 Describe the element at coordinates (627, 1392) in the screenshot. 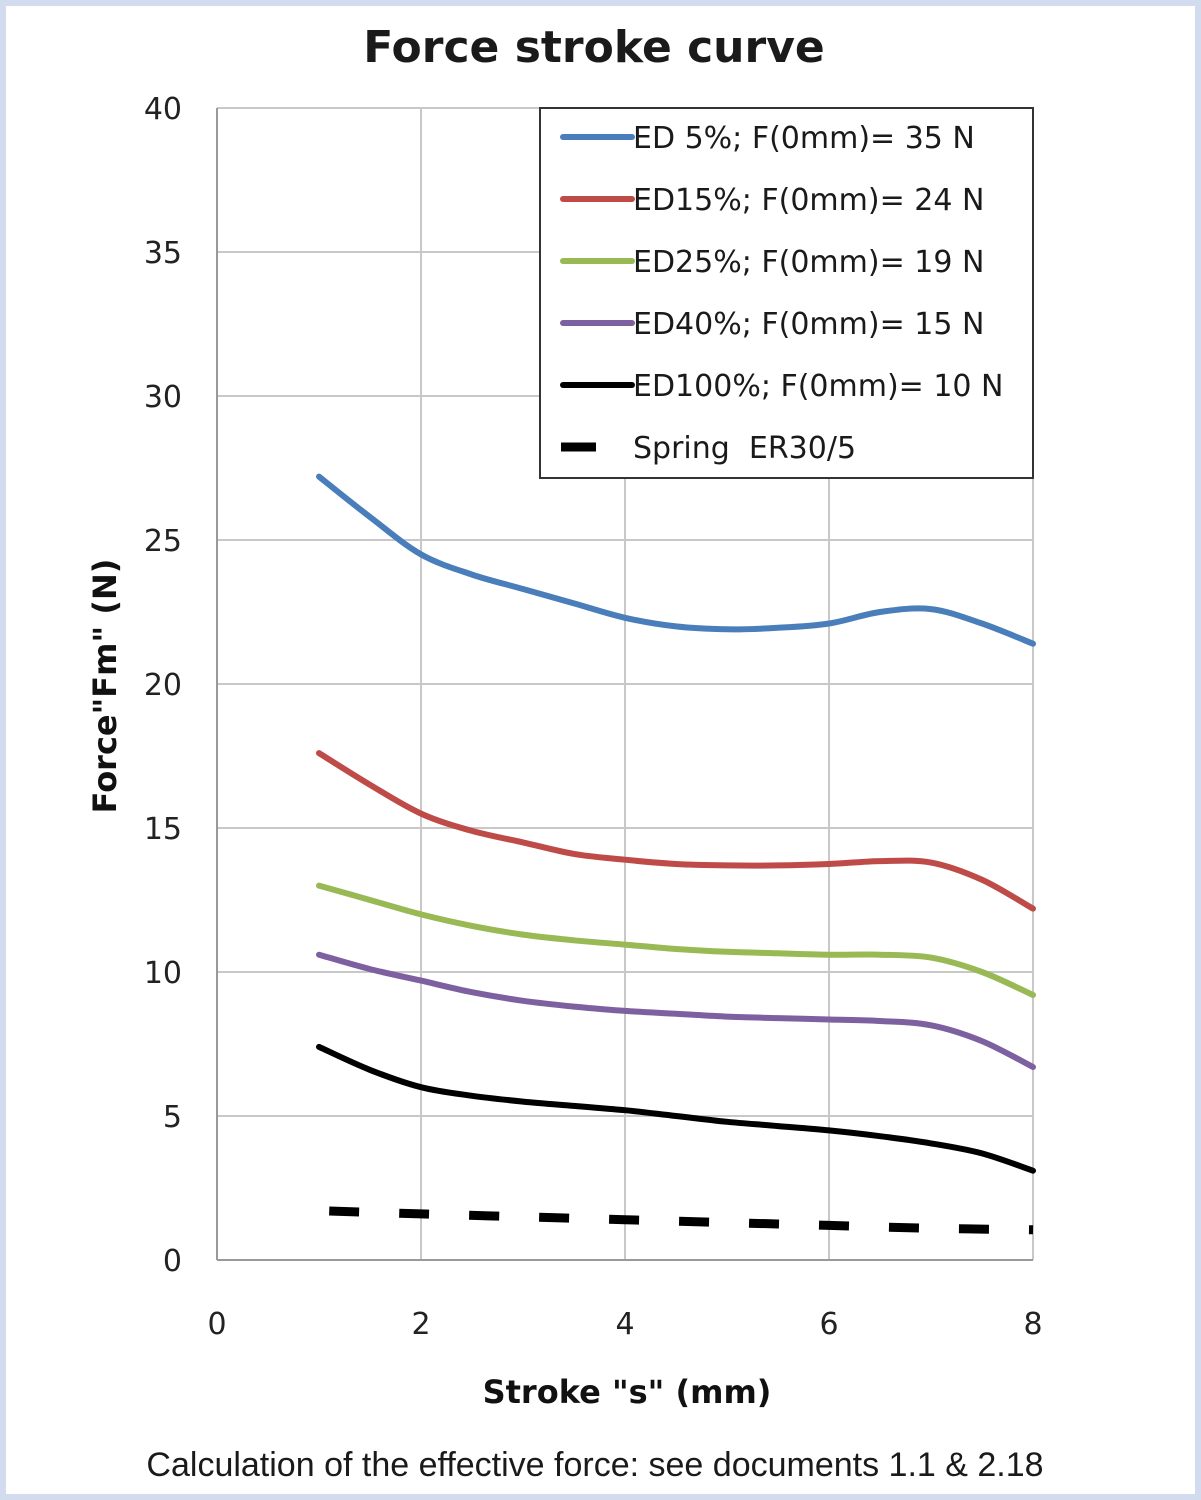

I see `x-axis-title: Stroke "s" (mm)` at that location.